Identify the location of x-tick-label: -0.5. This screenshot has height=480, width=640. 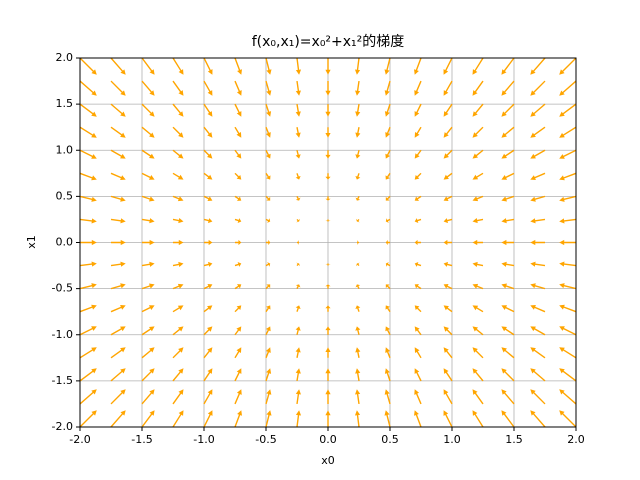
(265, 439).